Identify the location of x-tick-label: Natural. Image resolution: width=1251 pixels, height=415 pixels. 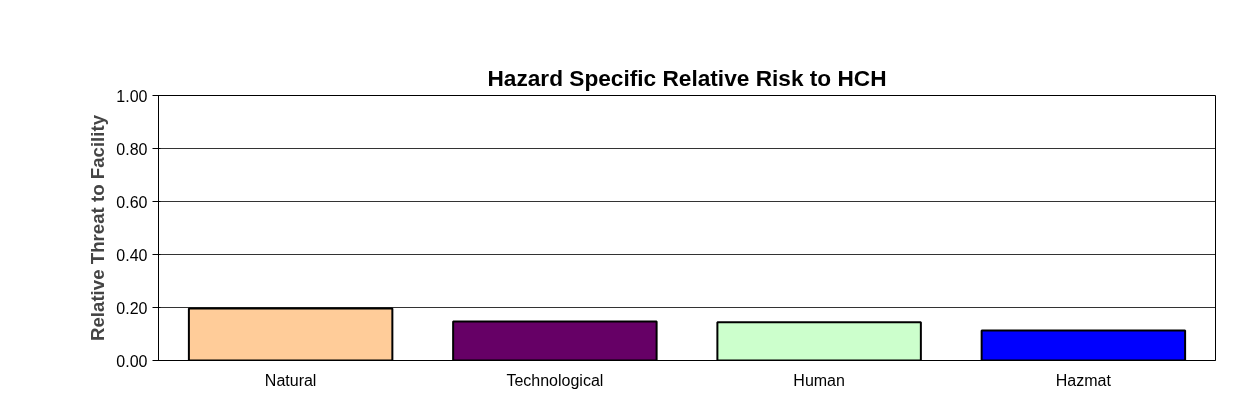
(290, 380).